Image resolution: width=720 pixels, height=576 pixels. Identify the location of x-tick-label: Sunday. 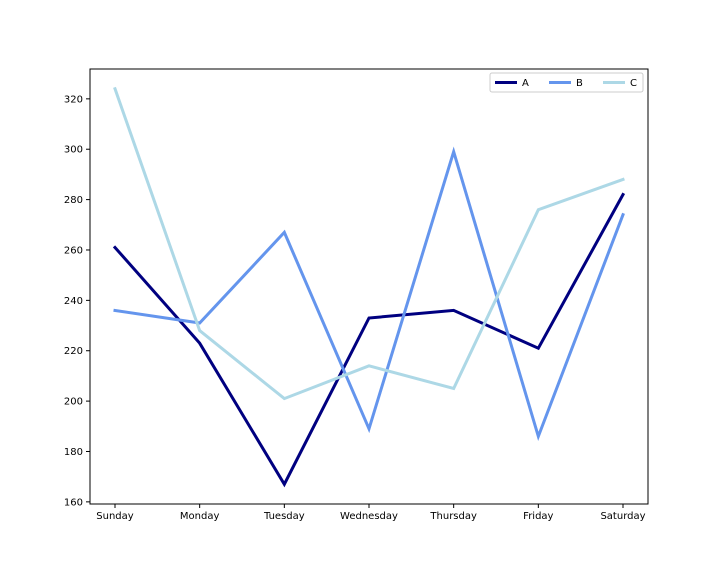
(114, 516).